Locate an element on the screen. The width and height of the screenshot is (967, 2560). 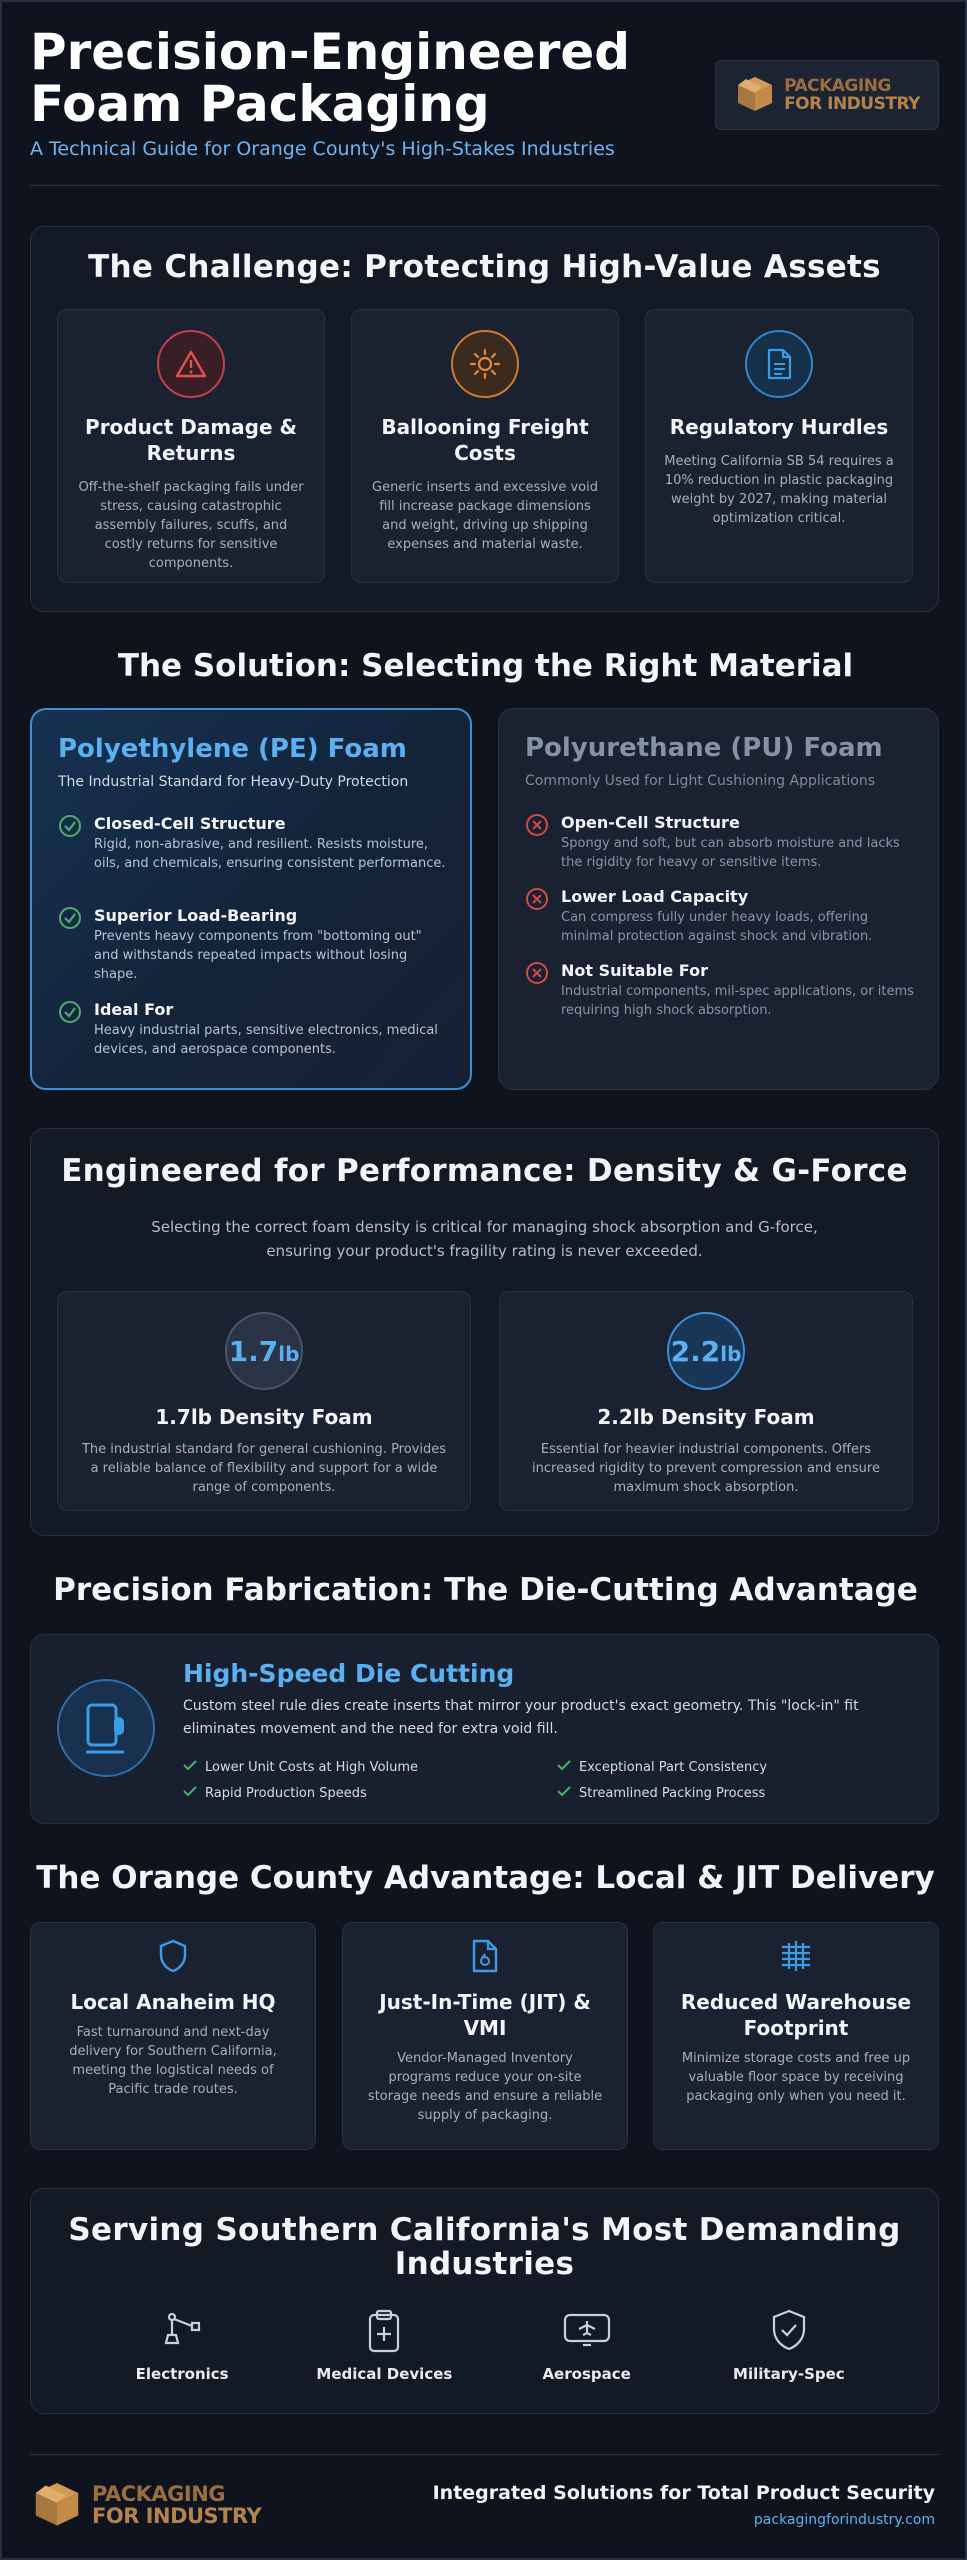
benefit-item: Streamlined Packing Process is located at coordinates (661, 1793).